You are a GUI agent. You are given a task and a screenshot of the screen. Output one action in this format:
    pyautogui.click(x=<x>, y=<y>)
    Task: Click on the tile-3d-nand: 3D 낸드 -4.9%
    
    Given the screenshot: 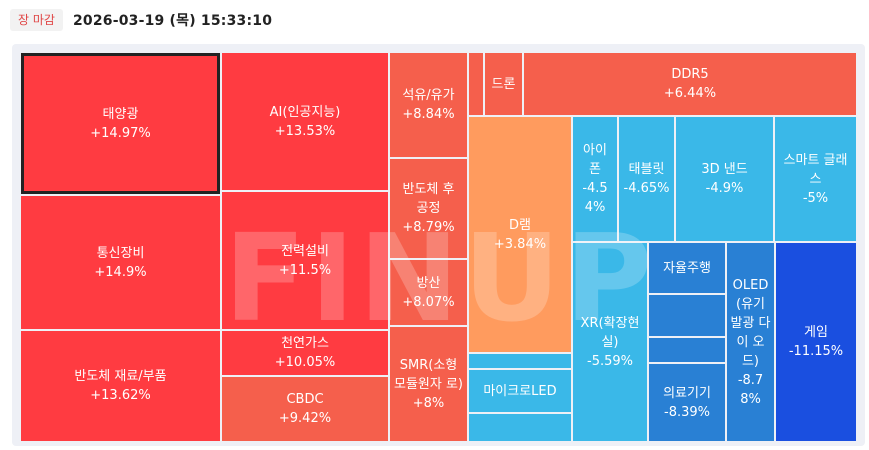 What is the action you would take?
    pyautogui.click(x=724, y=179)
    